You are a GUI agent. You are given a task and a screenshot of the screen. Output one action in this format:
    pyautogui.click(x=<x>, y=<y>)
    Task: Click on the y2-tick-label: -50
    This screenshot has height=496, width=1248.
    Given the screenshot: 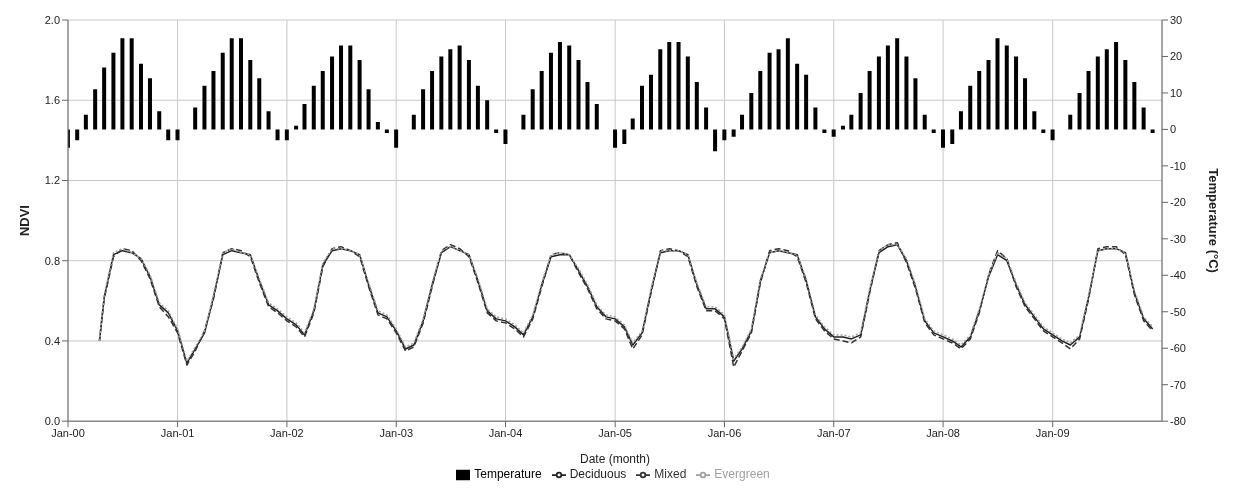 What is the action you would take?
    pyautogui.click(x=1178, y=311)
    